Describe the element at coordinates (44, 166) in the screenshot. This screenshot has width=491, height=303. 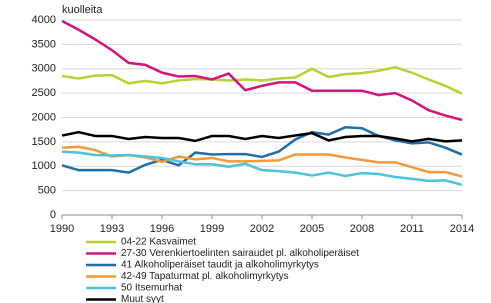
I see `y-tick-label: 1000` at that location.